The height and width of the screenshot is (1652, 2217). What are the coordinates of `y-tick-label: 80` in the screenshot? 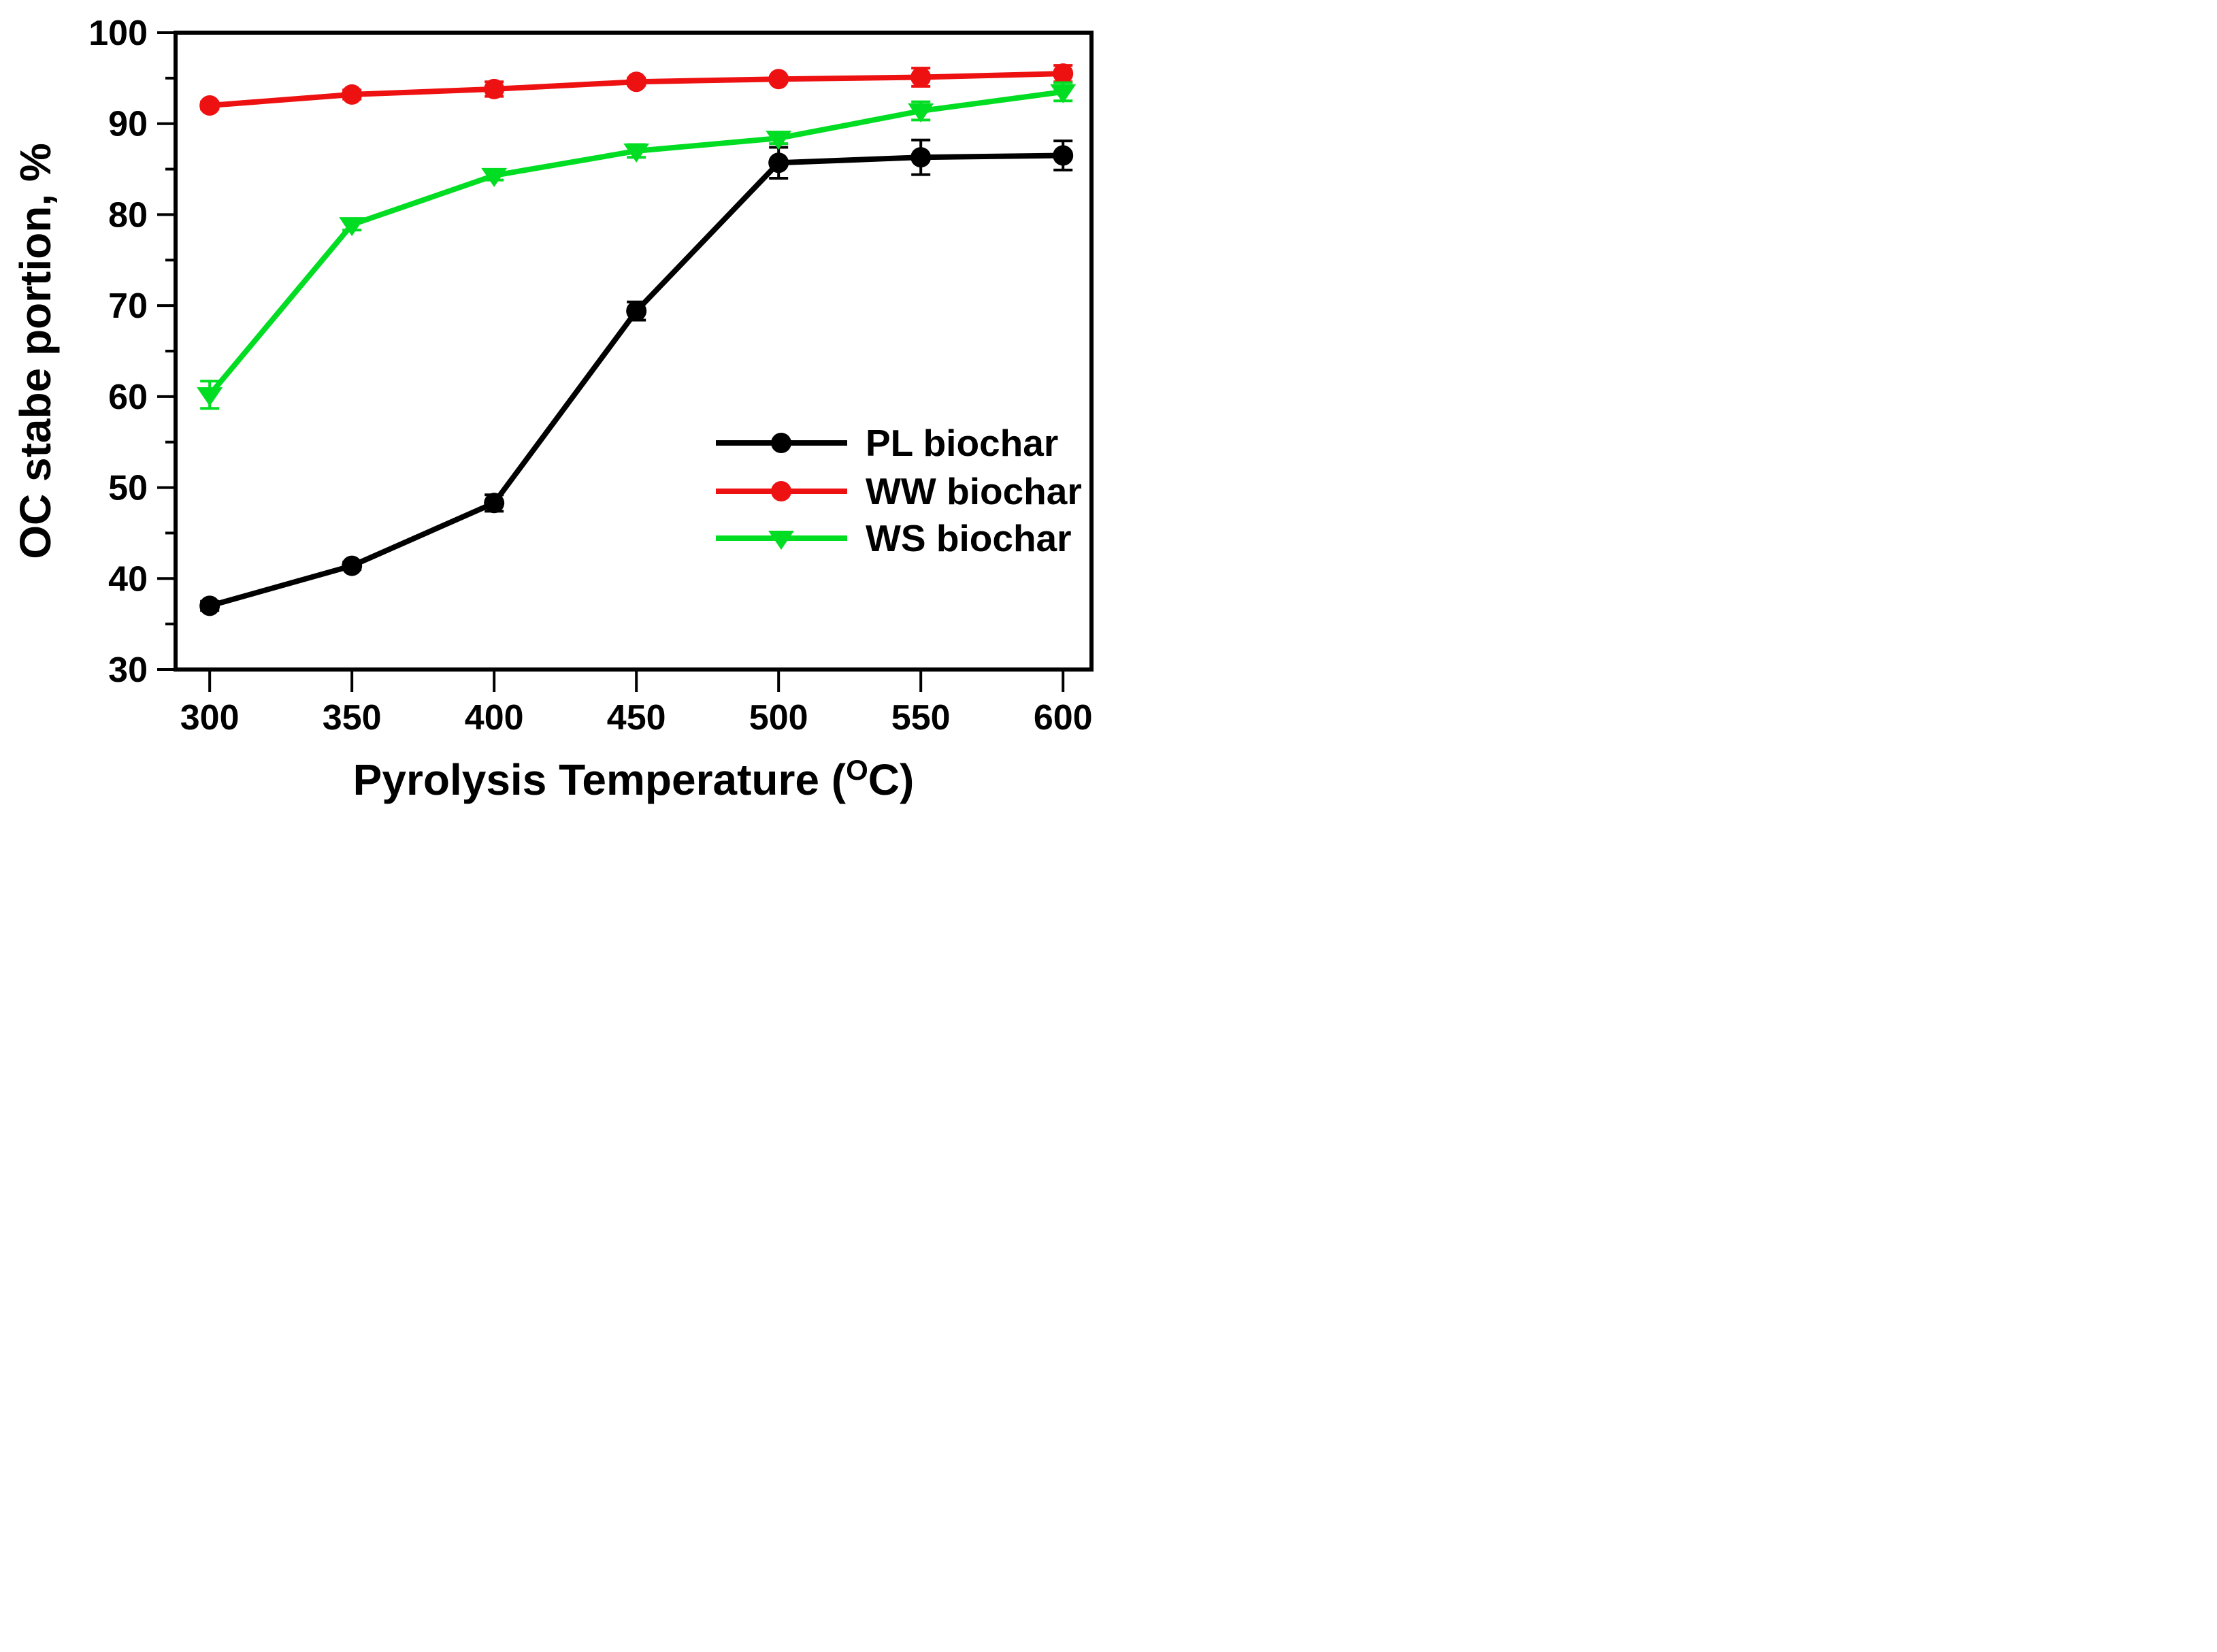 It's located at (128, 215).